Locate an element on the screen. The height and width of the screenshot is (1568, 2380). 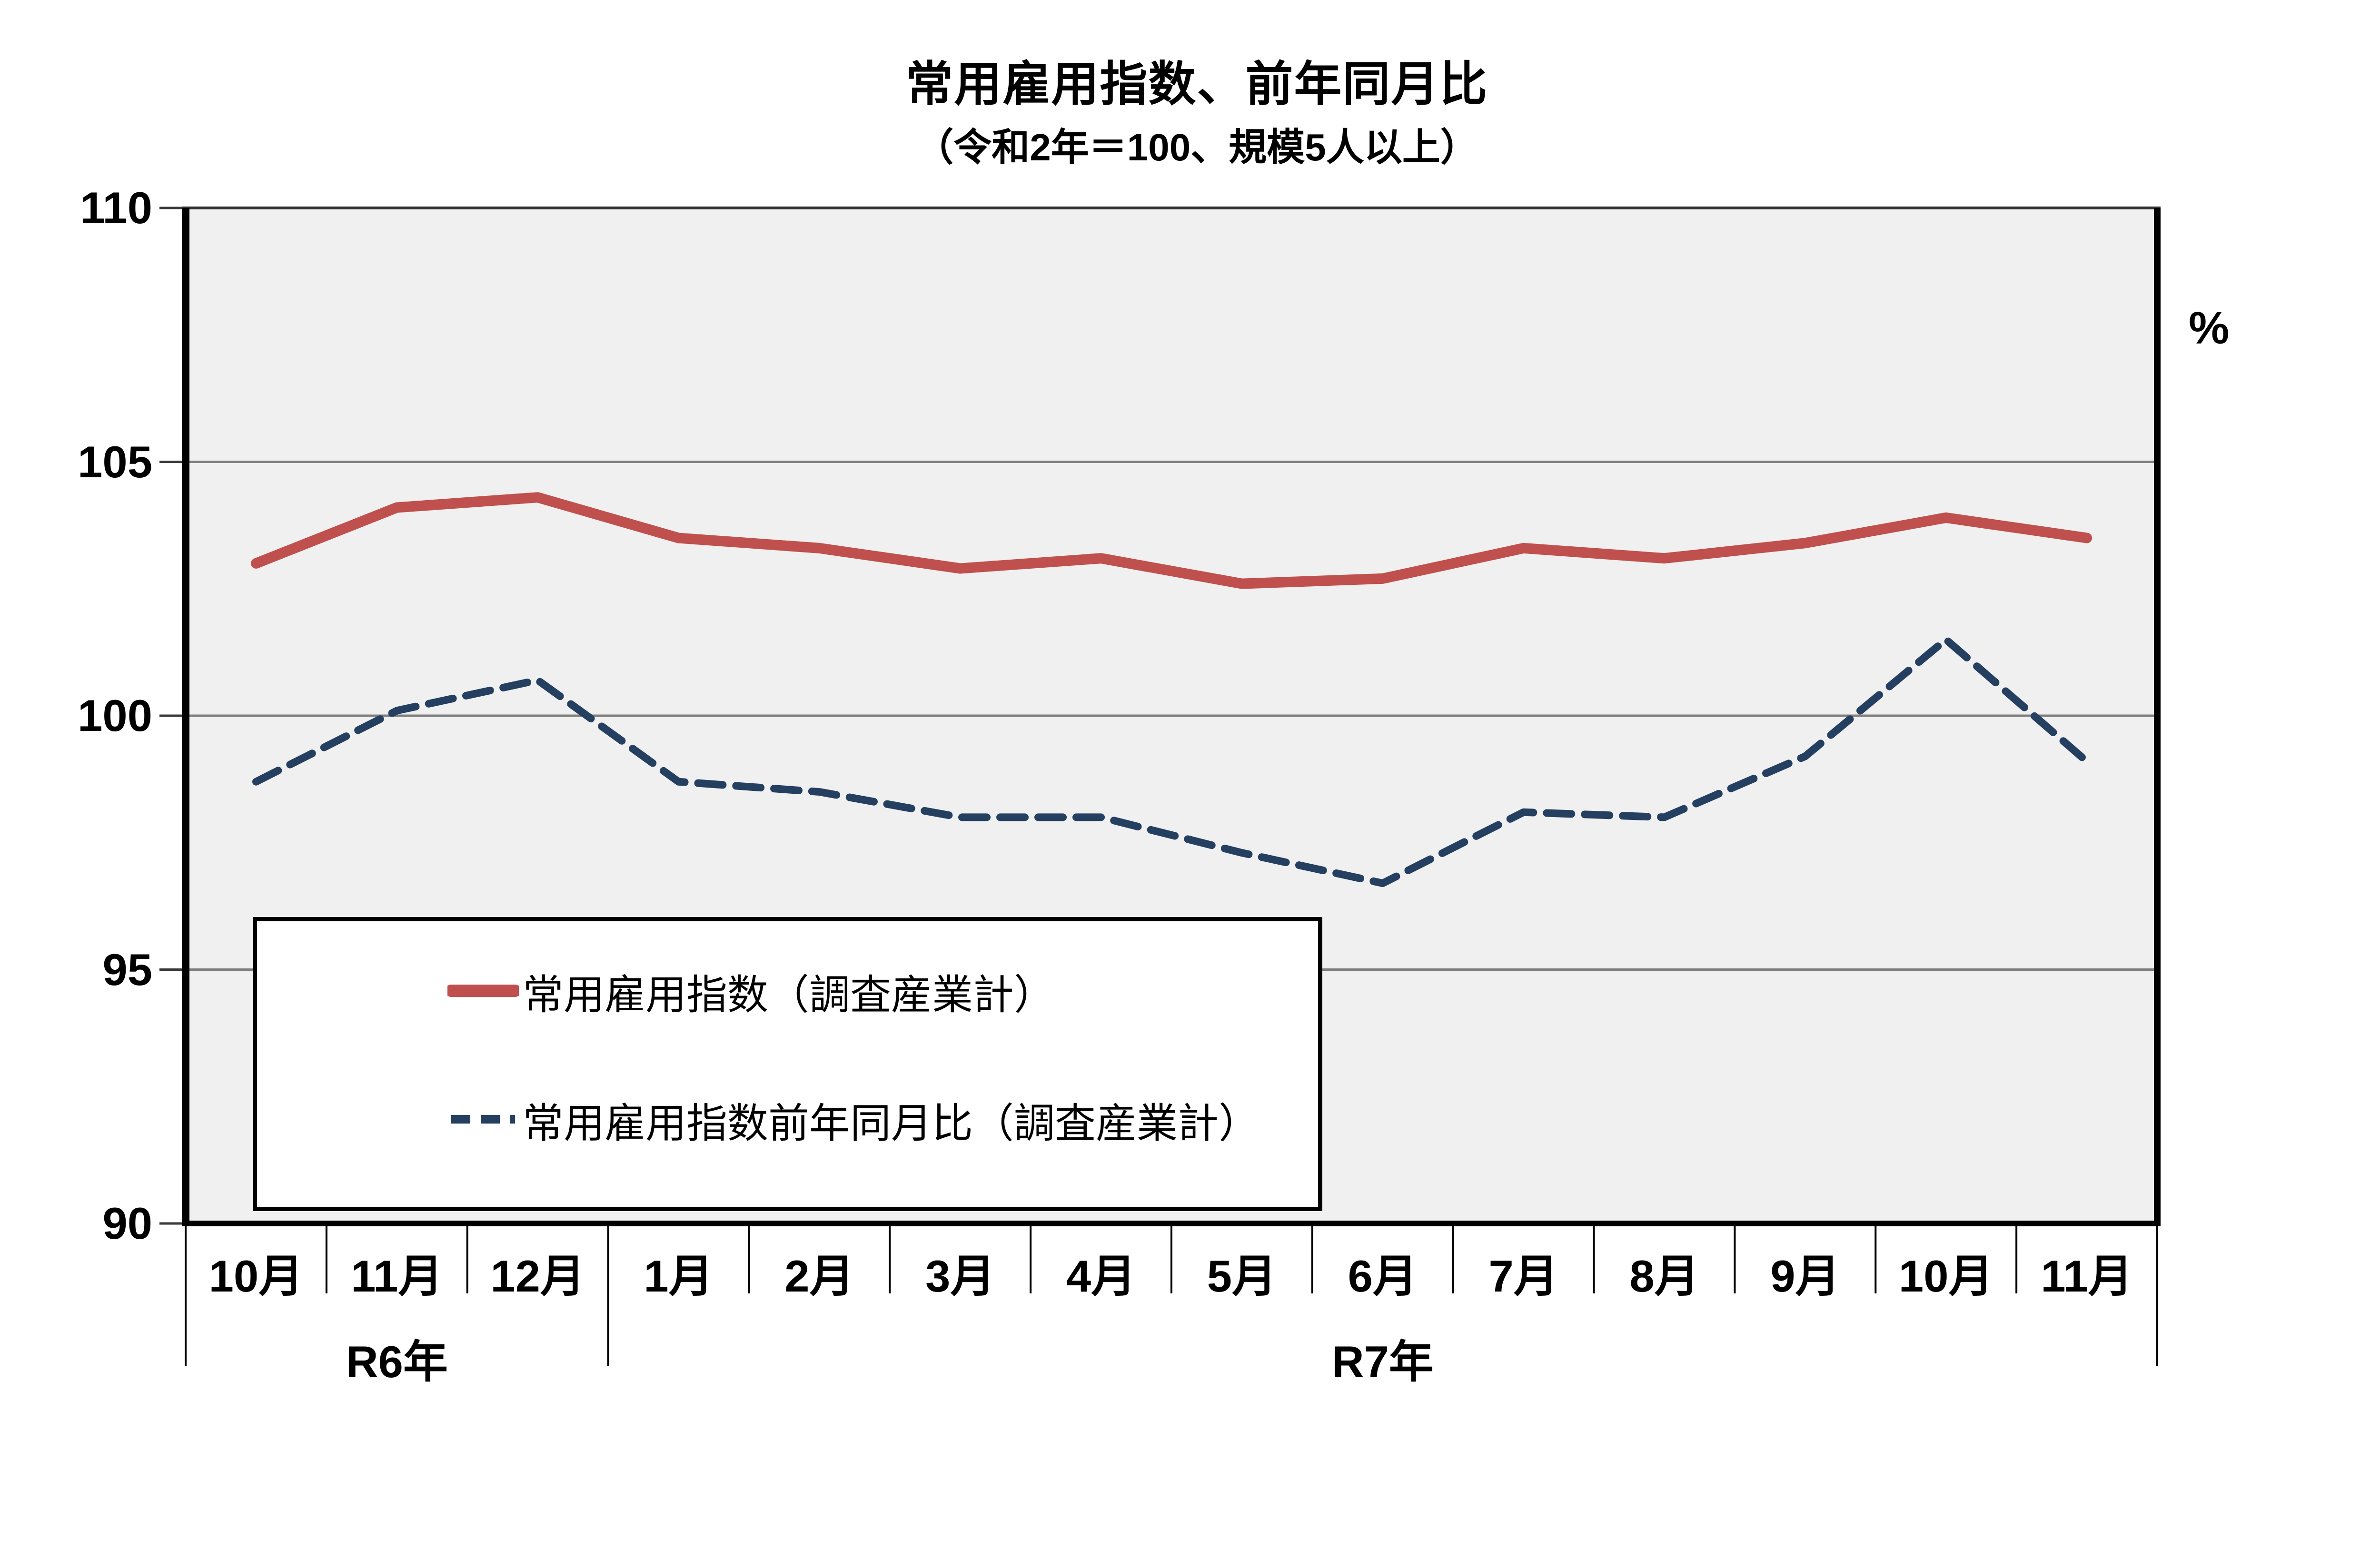
legend-swatch-solid is located at coordinates (483, 991).